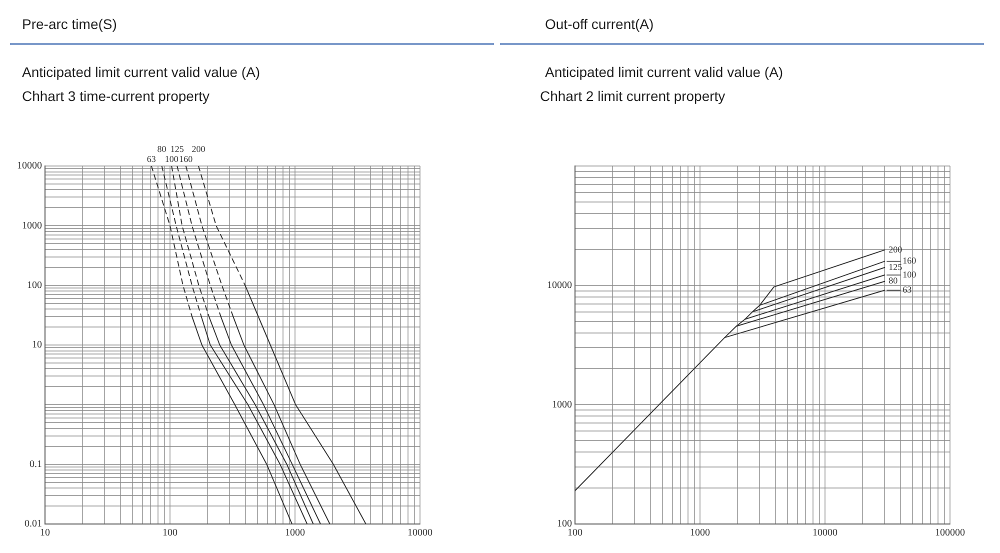  What do you see at coordinates (909, 274) in the screenshot?
I see `text: 100` at bounding box center [909, 274].